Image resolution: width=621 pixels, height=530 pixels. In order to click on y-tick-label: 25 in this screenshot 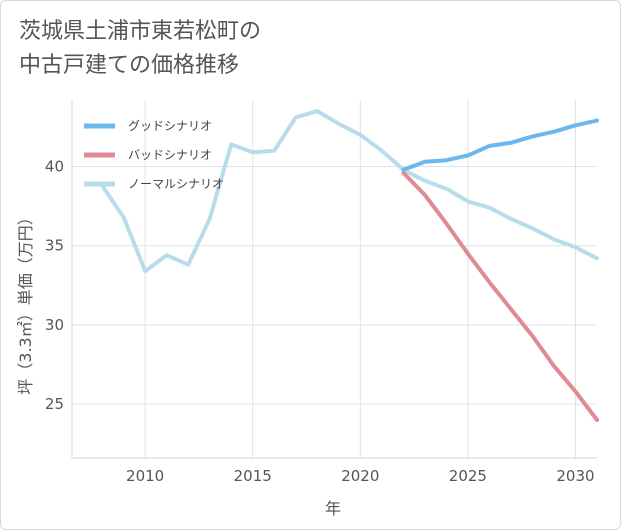, I will do `click(54, 404)`.